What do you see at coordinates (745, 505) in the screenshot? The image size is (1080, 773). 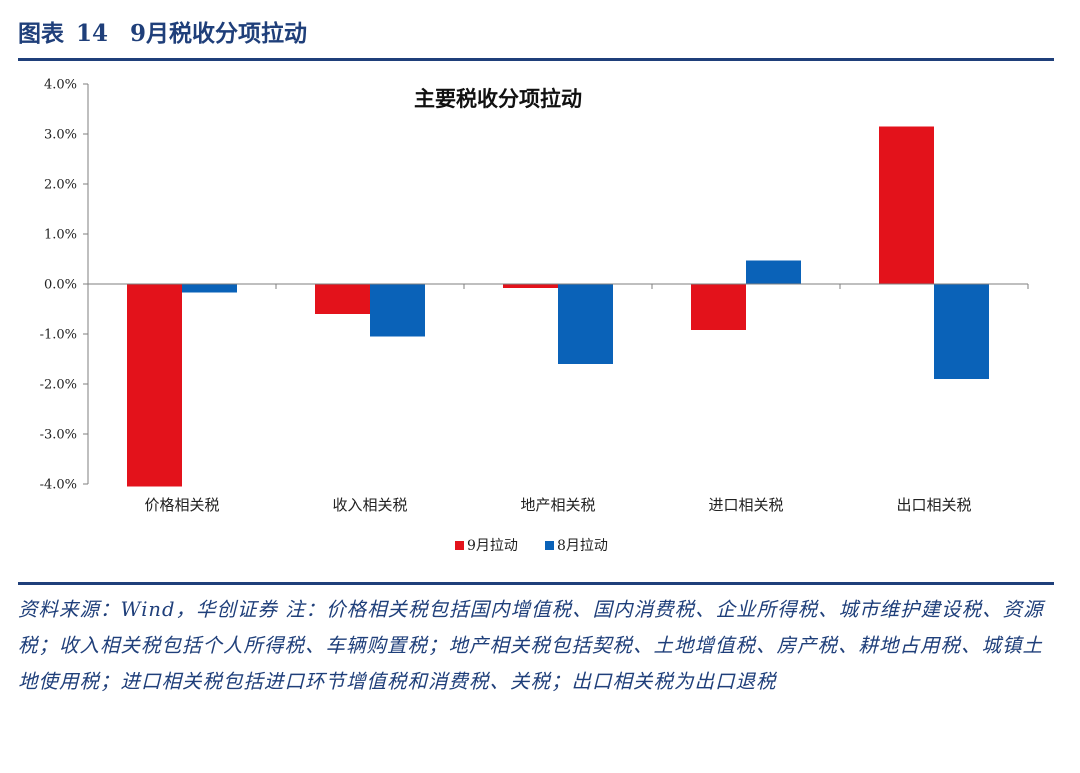 I see `x-tick-label: 进口相关税` at bounding box center [745, 505].